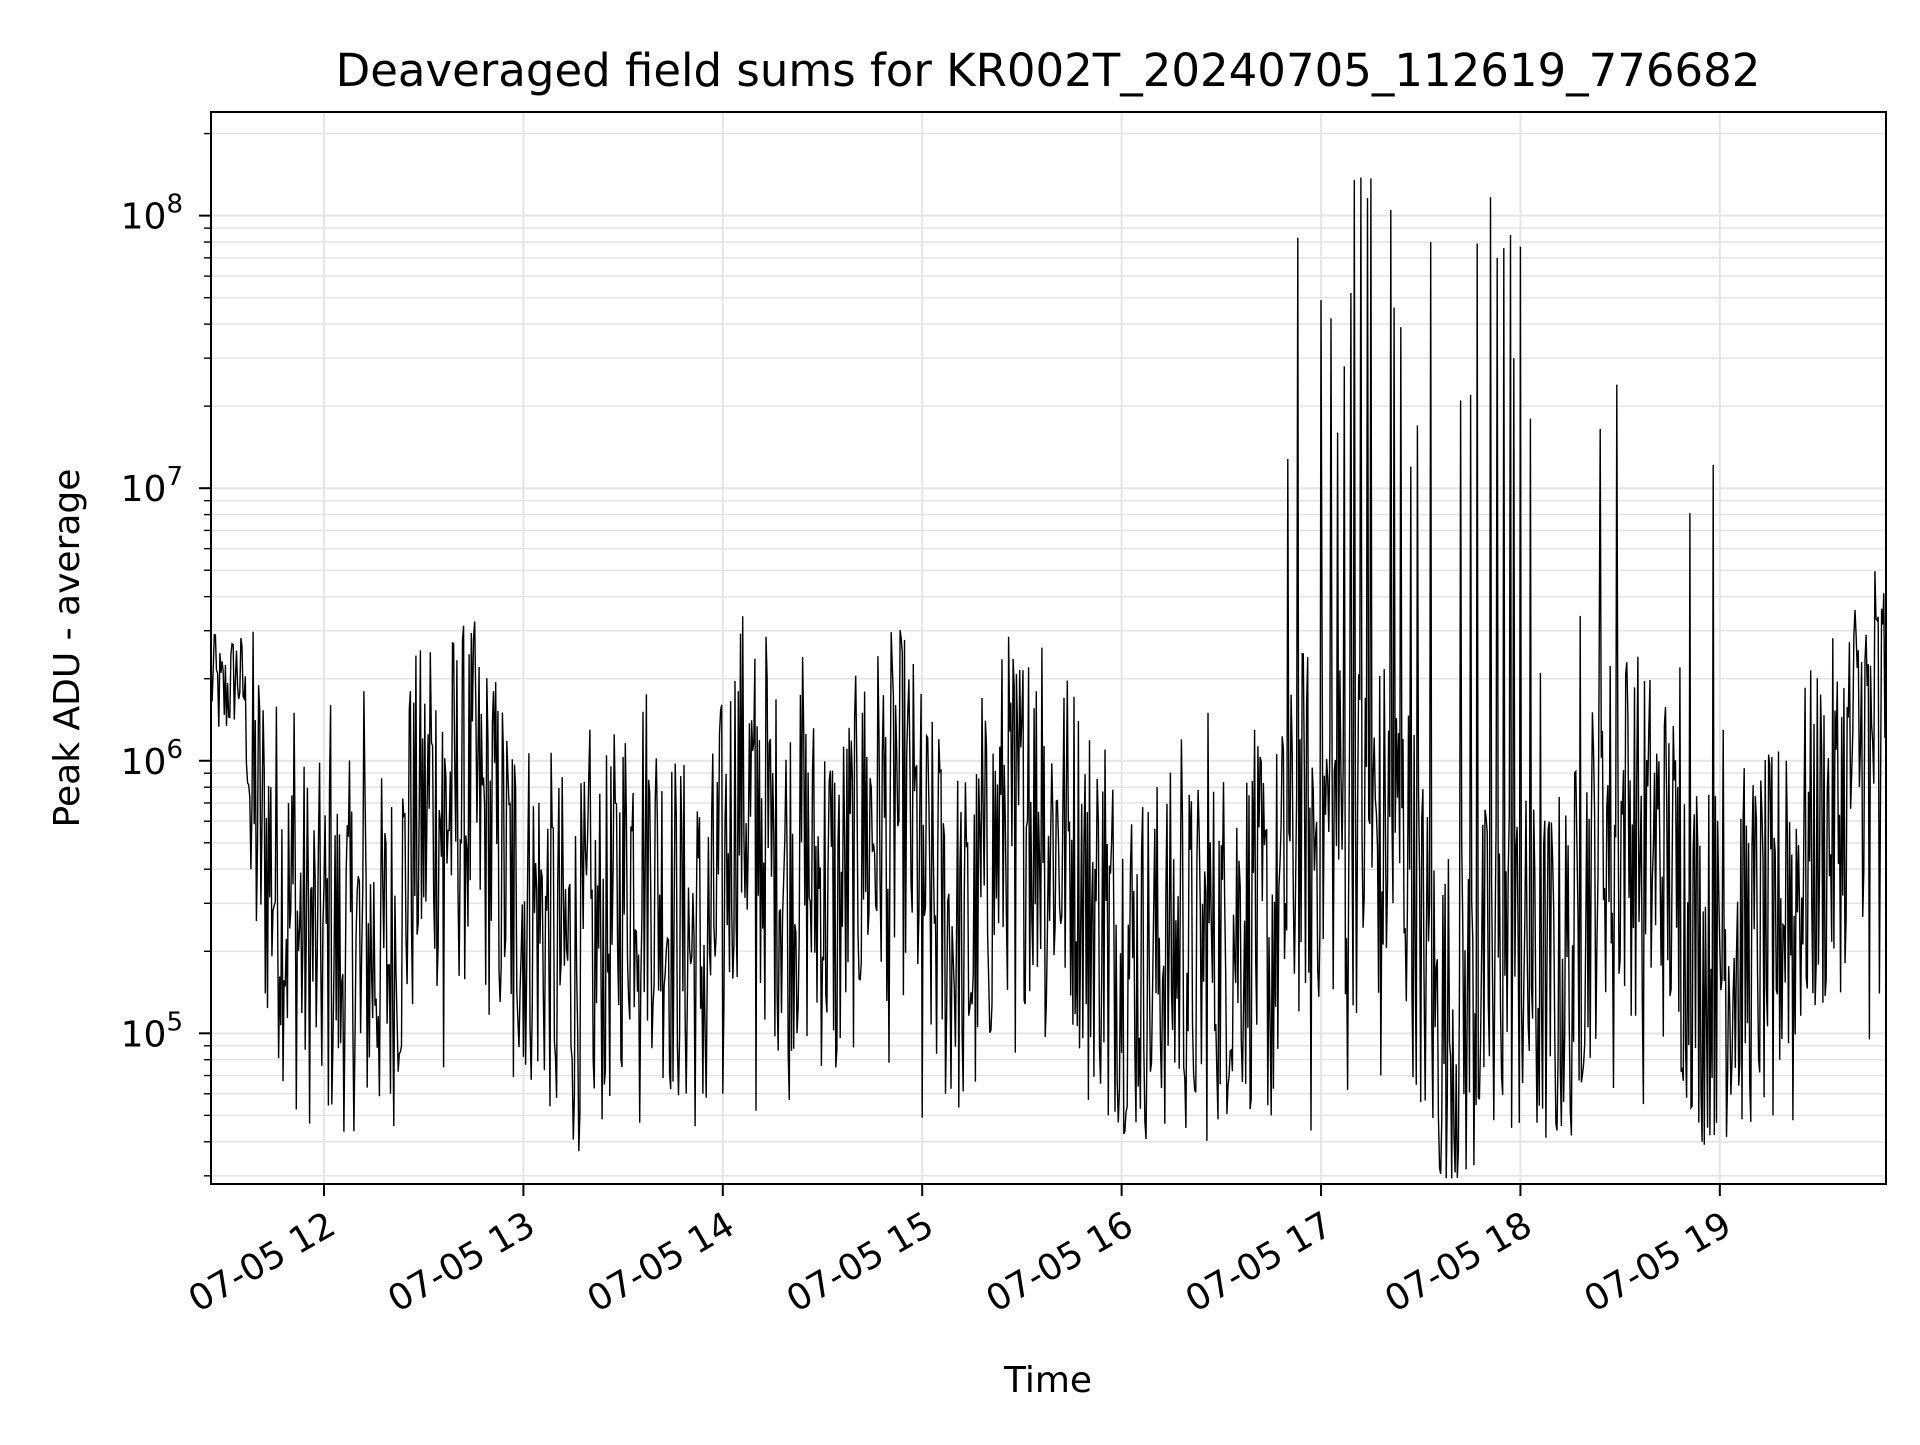  I want to click on x-axis-label: Time, so click(1047, 1380).